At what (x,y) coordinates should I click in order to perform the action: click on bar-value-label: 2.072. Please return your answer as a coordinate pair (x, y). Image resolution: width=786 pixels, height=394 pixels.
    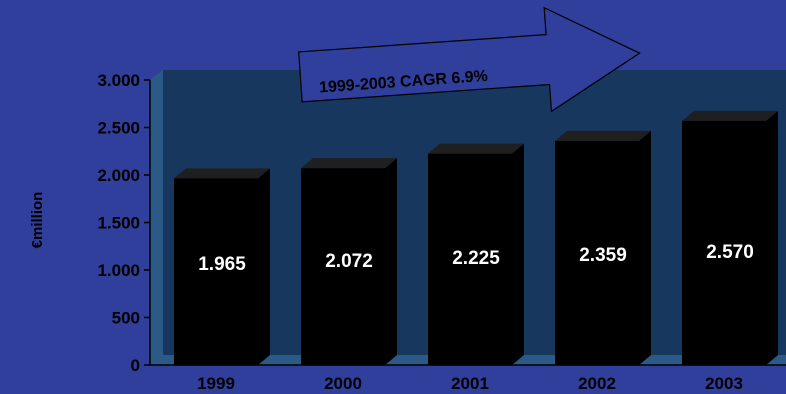
    Looking at the image, I should click on (349, 261).